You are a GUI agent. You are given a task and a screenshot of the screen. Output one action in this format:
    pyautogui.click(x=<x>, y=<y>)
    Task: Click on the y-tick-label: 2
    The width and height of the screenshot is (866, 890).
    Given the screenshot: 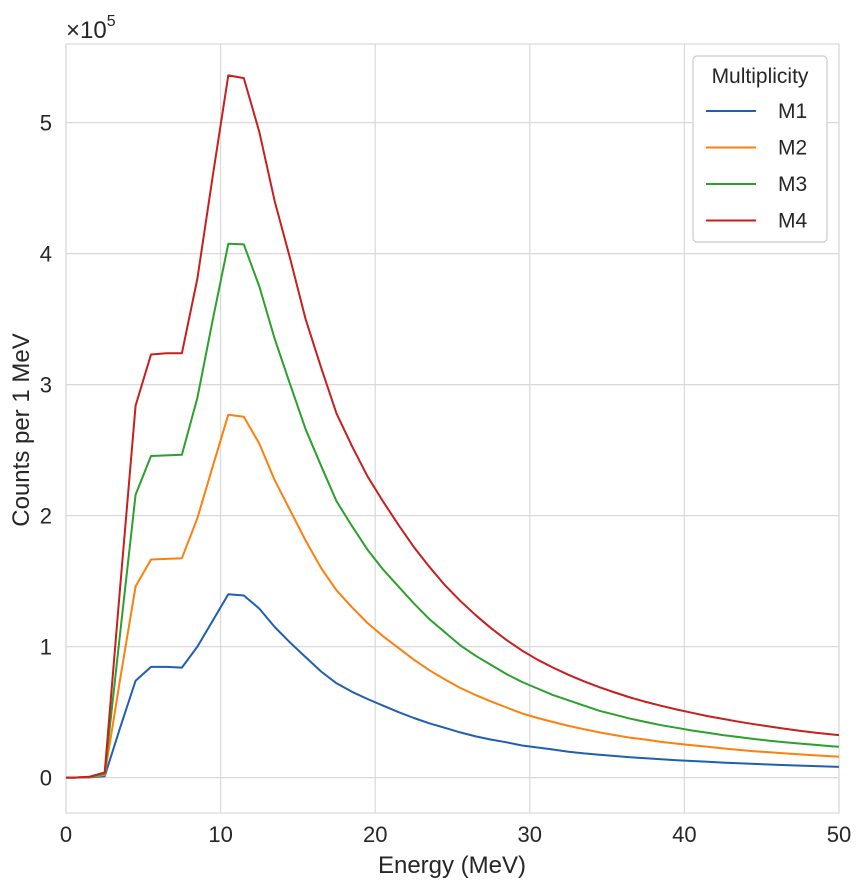 What is the action you would take?
    pyautogui.click(x=46, y=516)
    